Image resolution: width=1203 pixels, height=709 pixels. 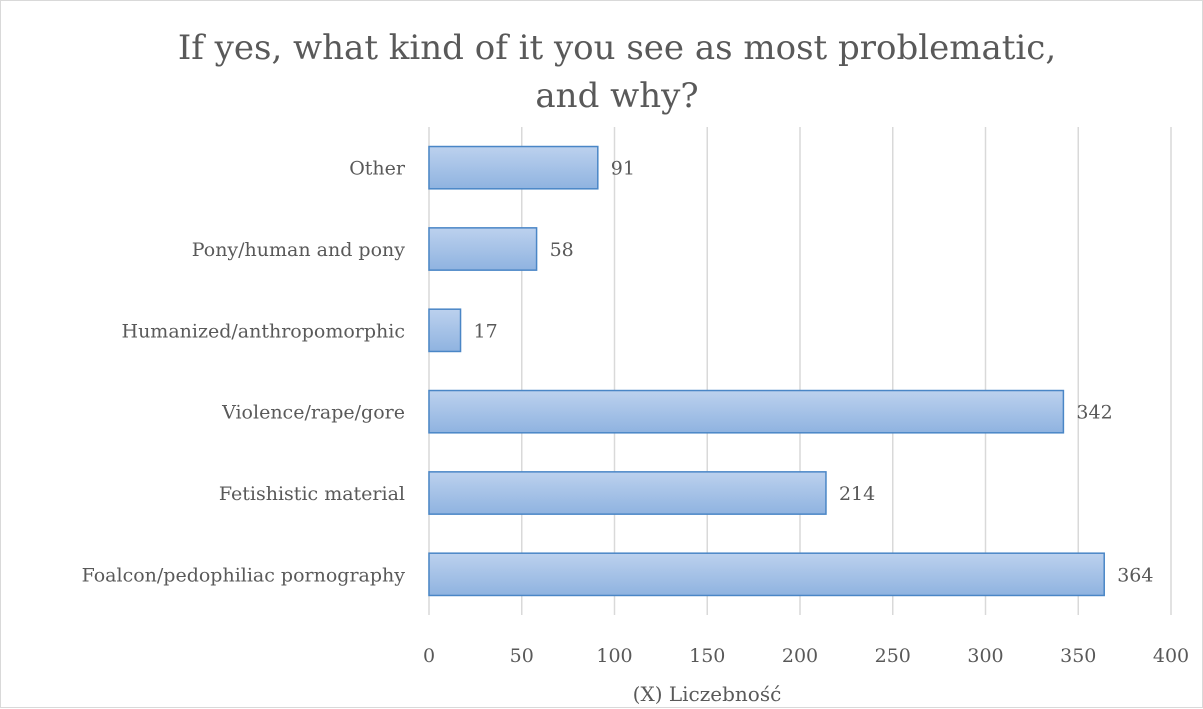 What do you see at coordinates (299, 250) in the screenshot?
I see `category-label: Pony/human and pony` at bounding box center [299, 250].